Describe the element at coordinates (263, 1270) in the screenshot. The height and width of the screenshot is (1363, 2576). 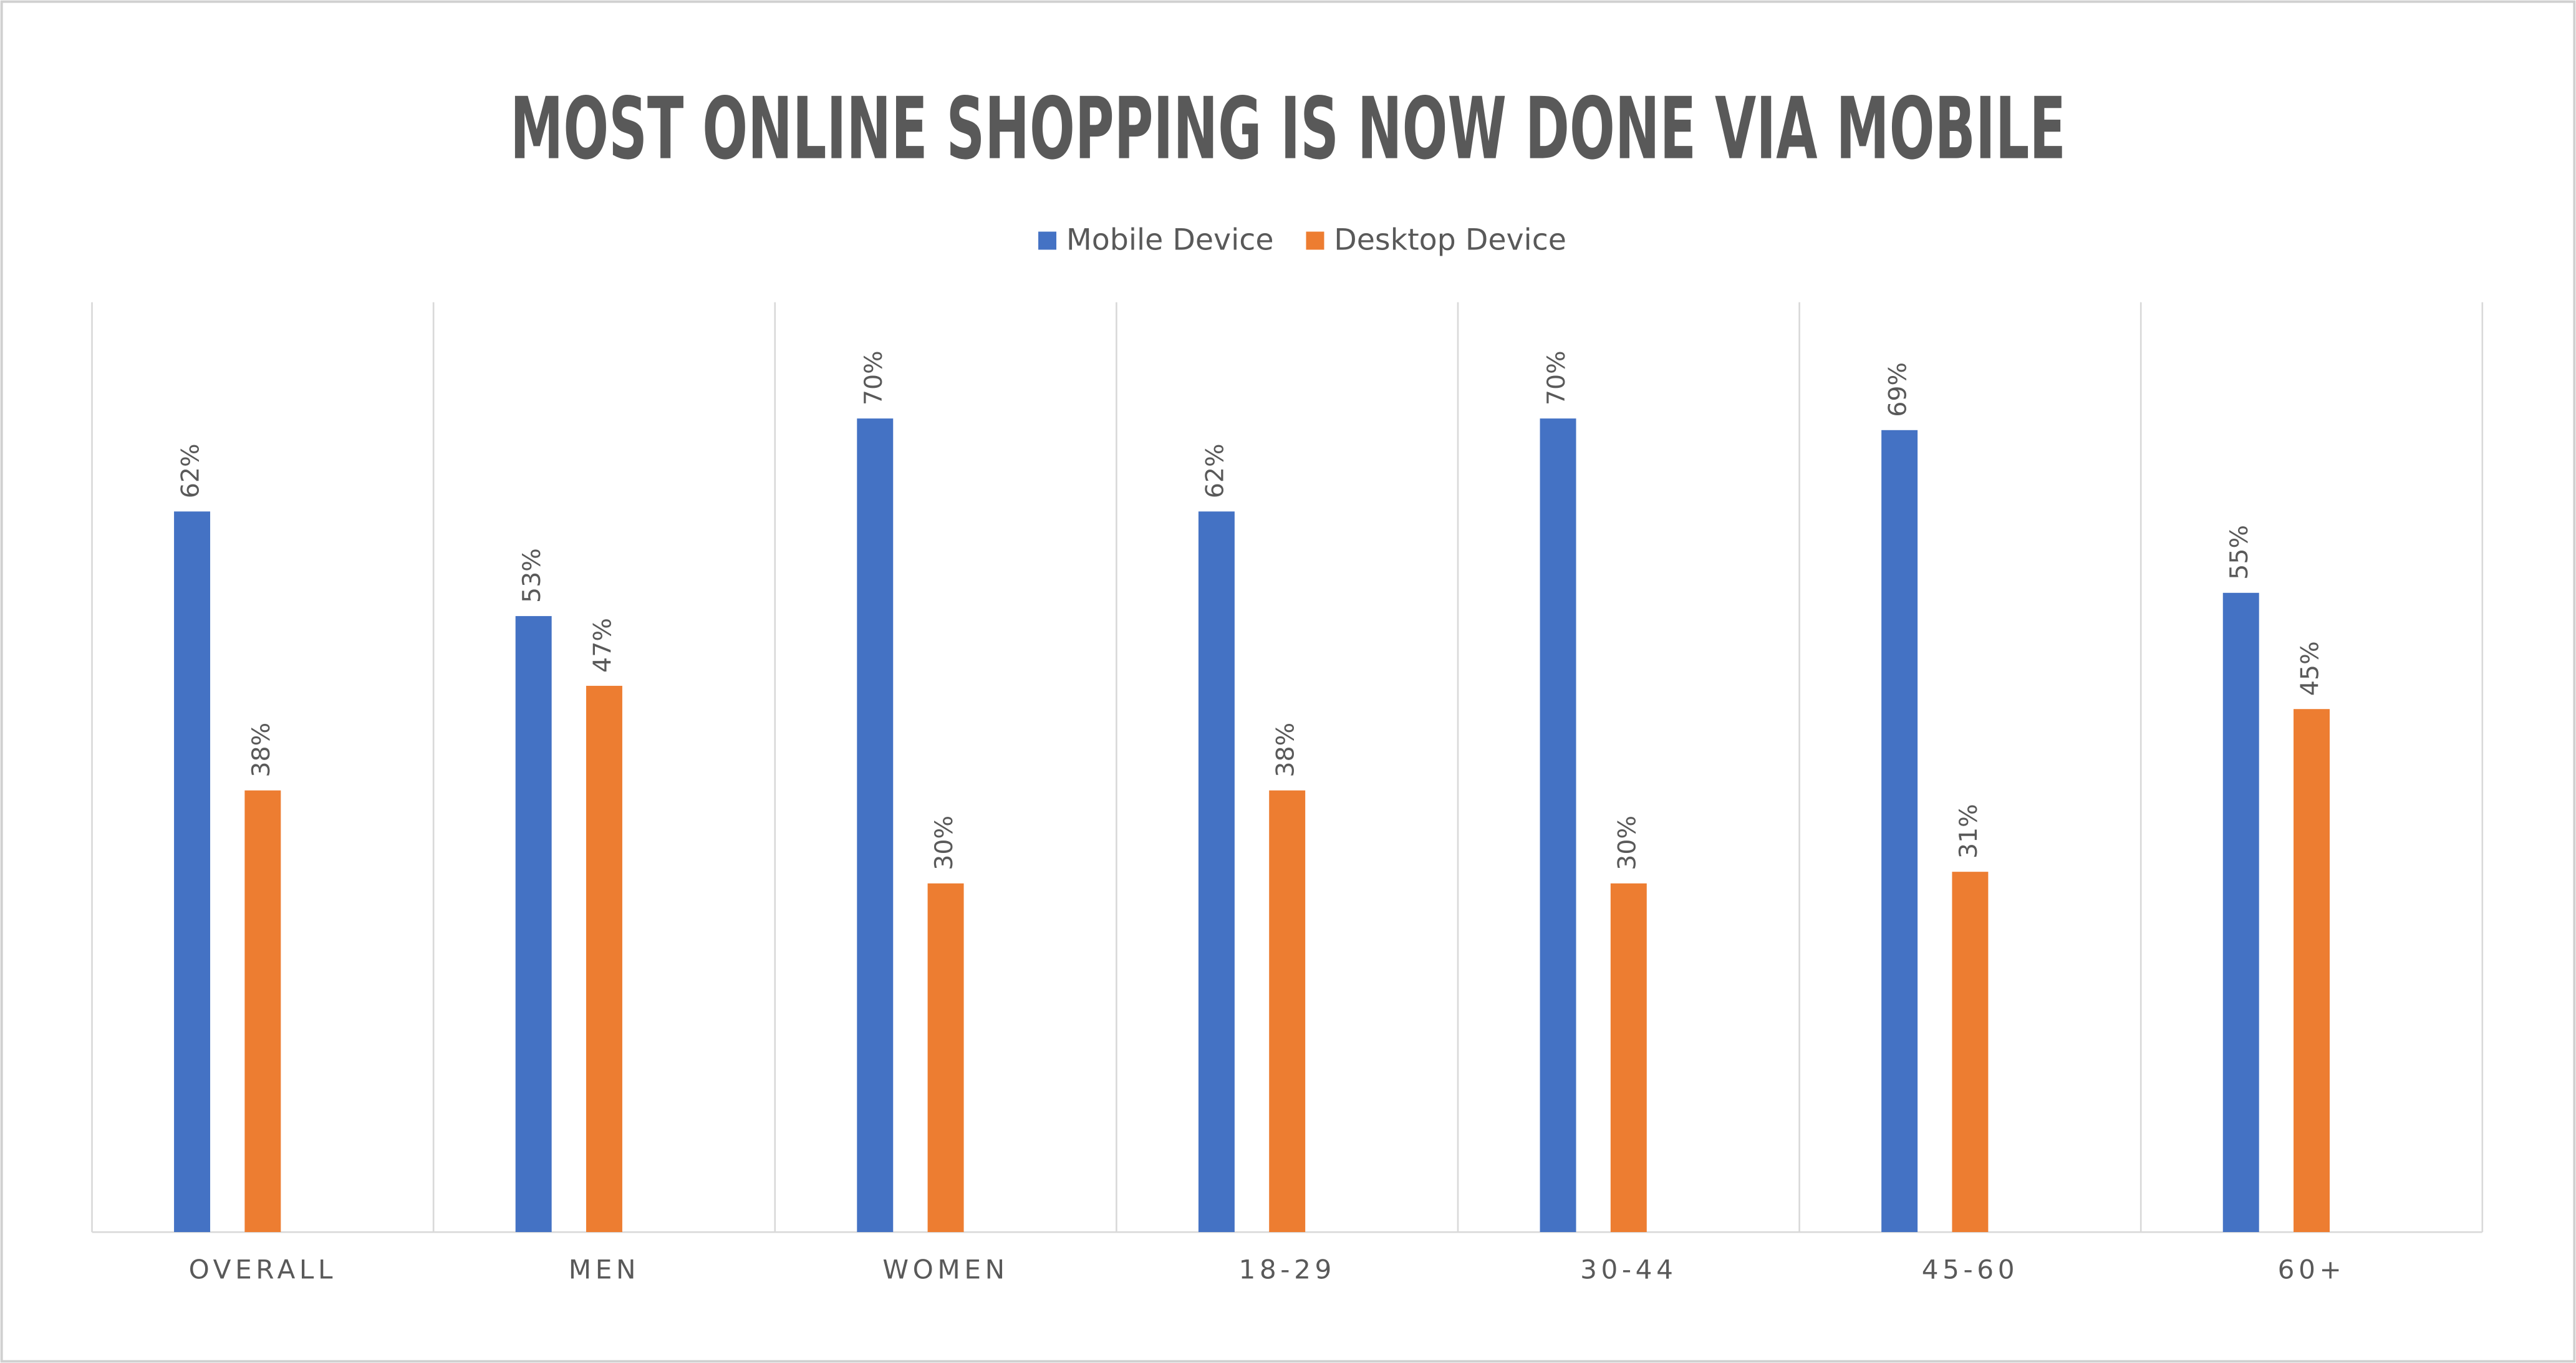
I see `x-tick-label: OVERALL` at that location.